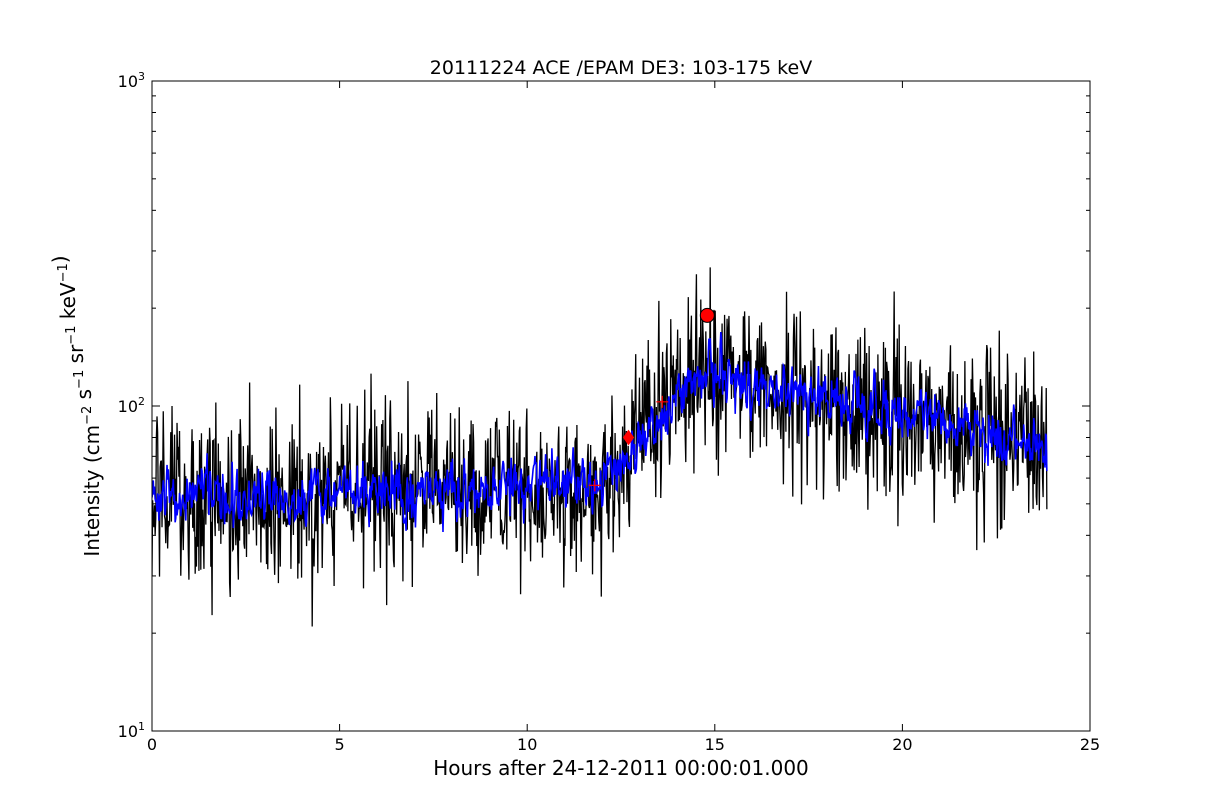 The width and height of the screenshot is (1212, 812). I want to click on x-tick-label: 25, so click(1090, 744).